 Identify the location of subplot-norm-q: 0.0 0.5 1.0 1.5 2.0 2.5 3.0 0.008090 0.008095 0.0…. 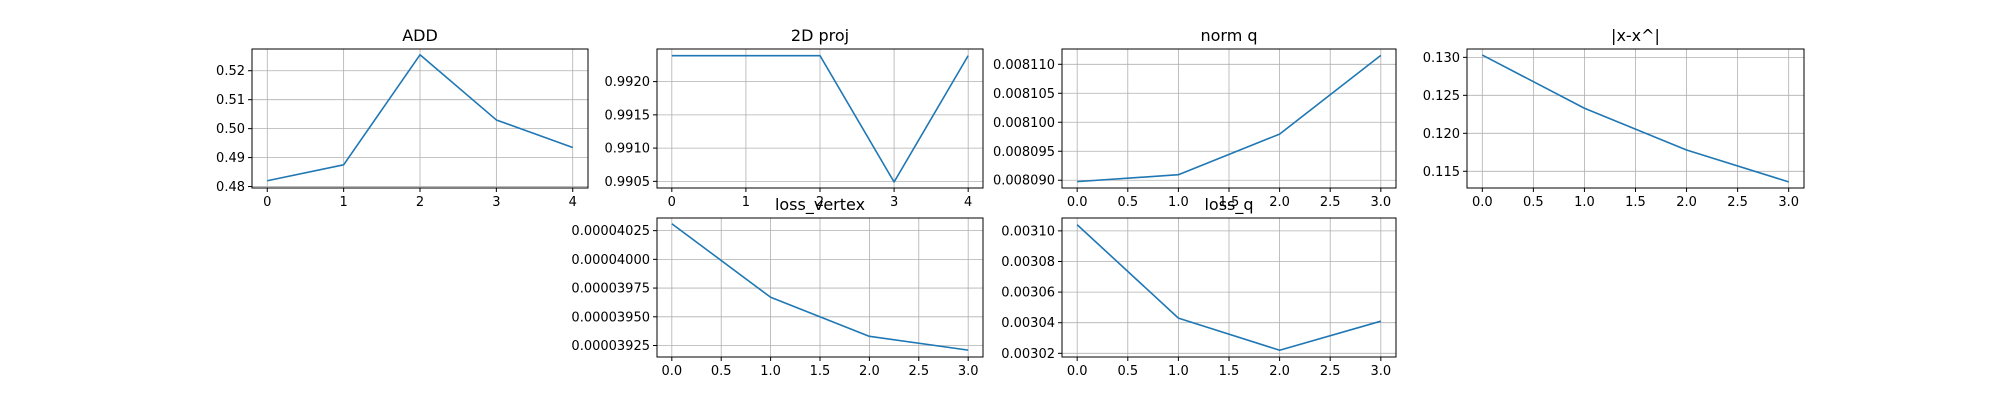
(1195, 118).